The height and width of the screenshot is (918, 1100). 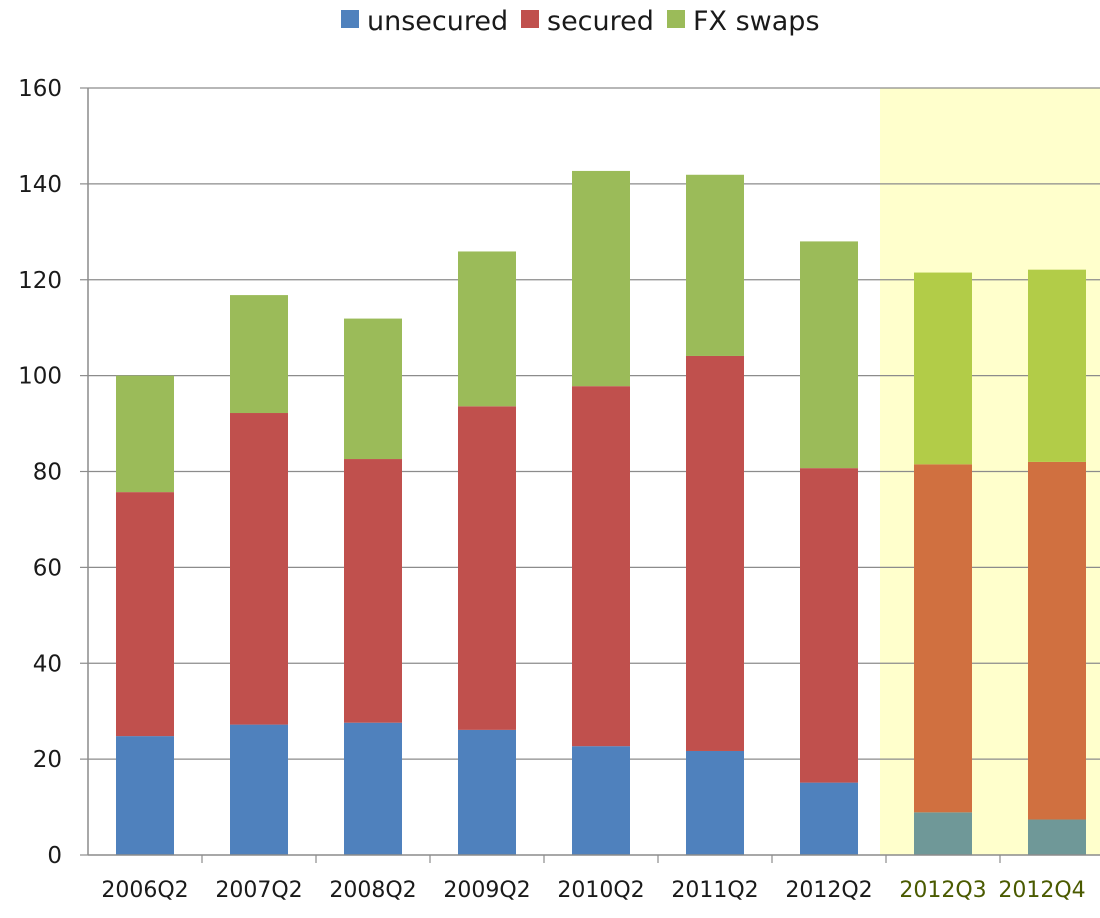 I want to click on bar-secured-2009q2, so click(x=487, y=568).